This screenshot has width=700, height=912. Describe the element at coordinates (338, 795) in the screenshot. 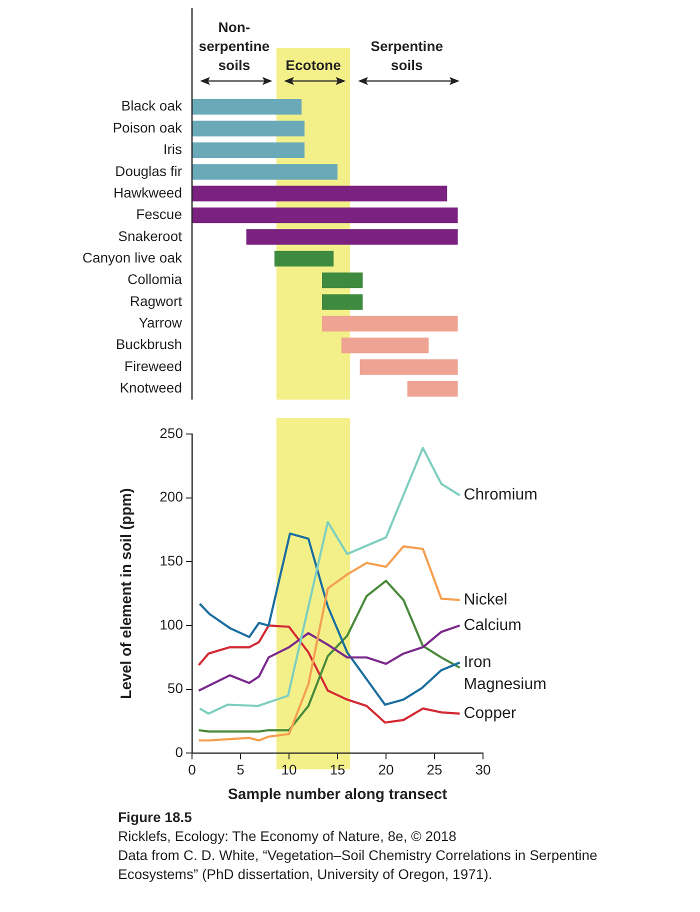

I see `x-axis-title: Sample number along transect` at that location.